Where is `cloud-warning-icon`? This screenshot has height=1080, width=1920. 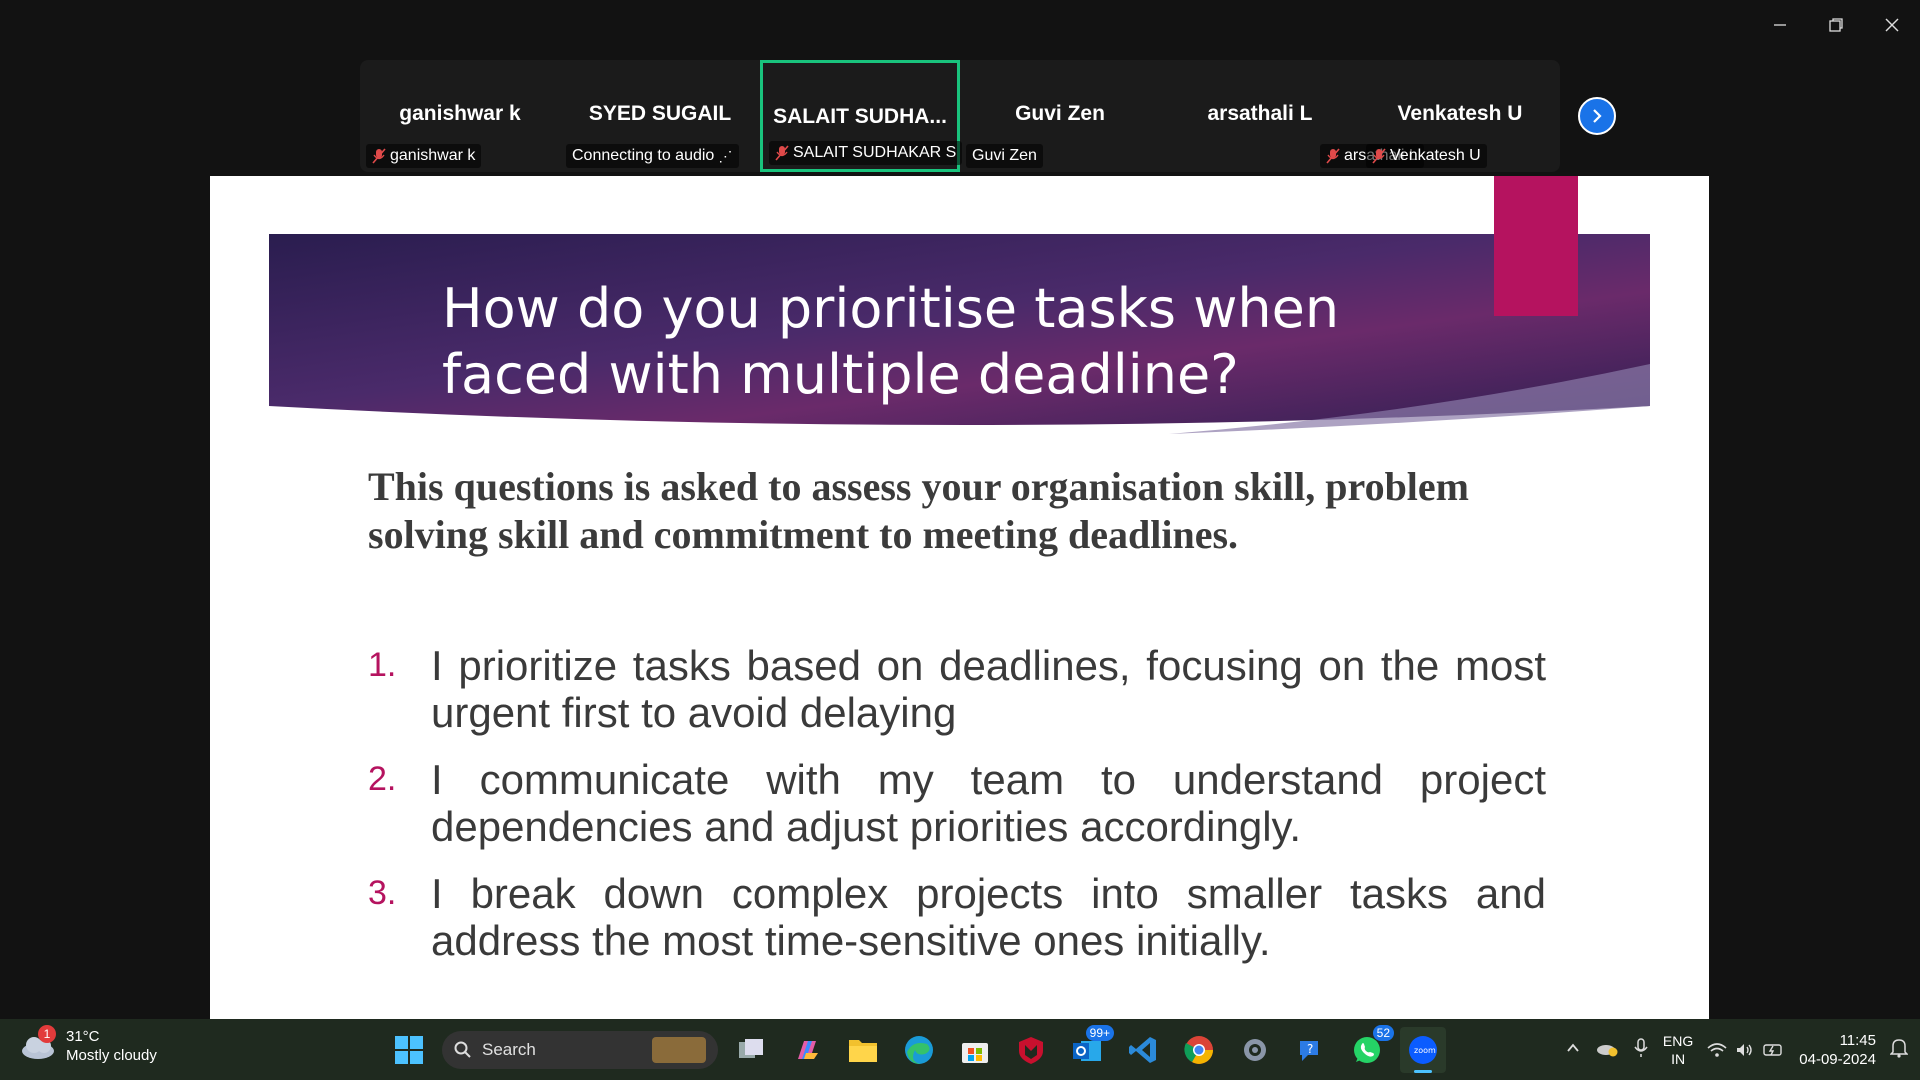 cloud-warning-icon is located at coordinates (1607, 1051).